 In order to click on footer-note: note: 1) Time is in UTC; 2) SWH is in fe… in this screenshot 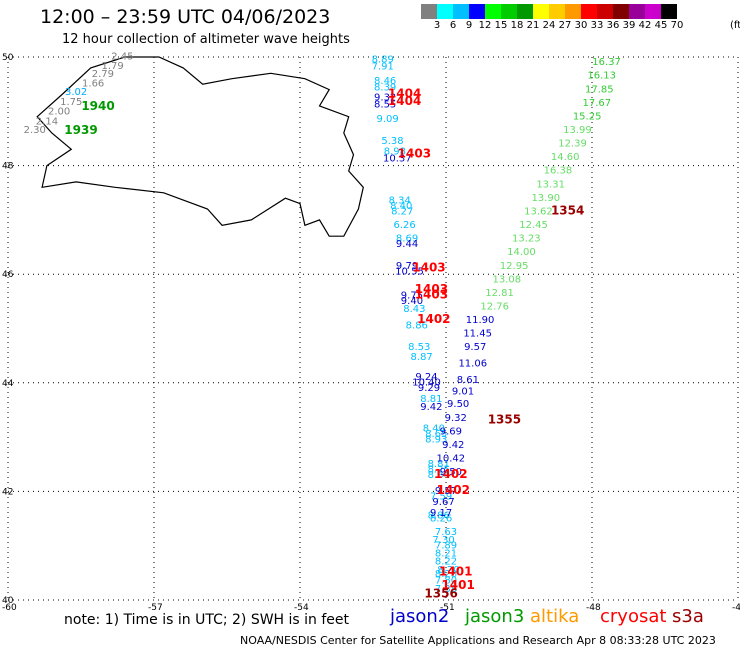, I will do `click(207, 620)`.